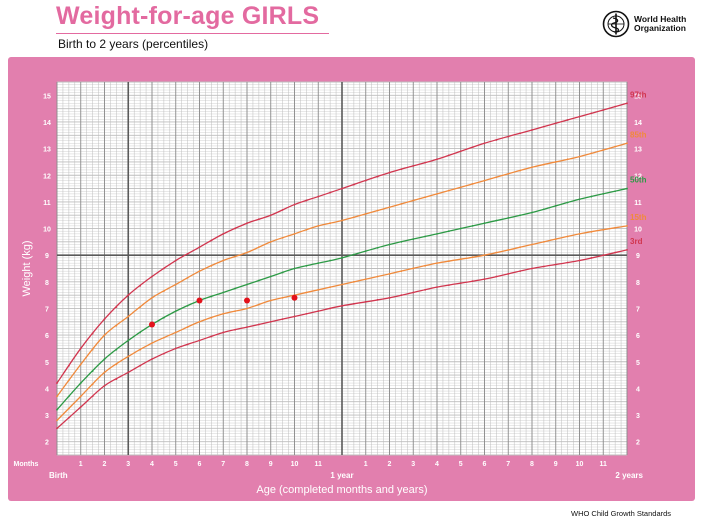  I want to click on x-tick-label: 5, so click(461, 464).